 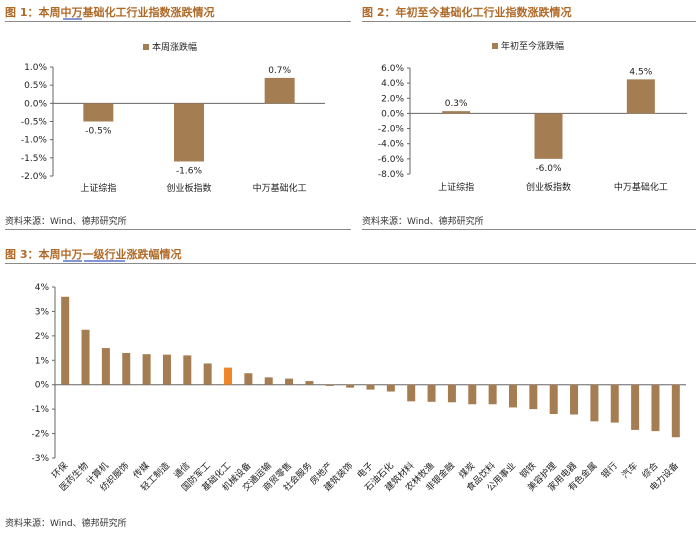 What do you see at coordinates (391, 160) in the screenshot?
I see `fig2-y-tick-label: -6.0%` at bounding box center [391, 160].